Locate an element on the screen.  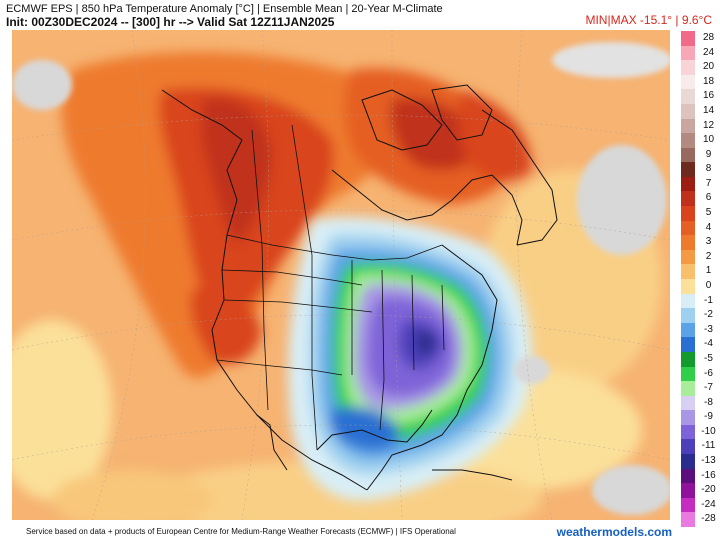
legend-label: 18 is located at coordinates (708, 81).